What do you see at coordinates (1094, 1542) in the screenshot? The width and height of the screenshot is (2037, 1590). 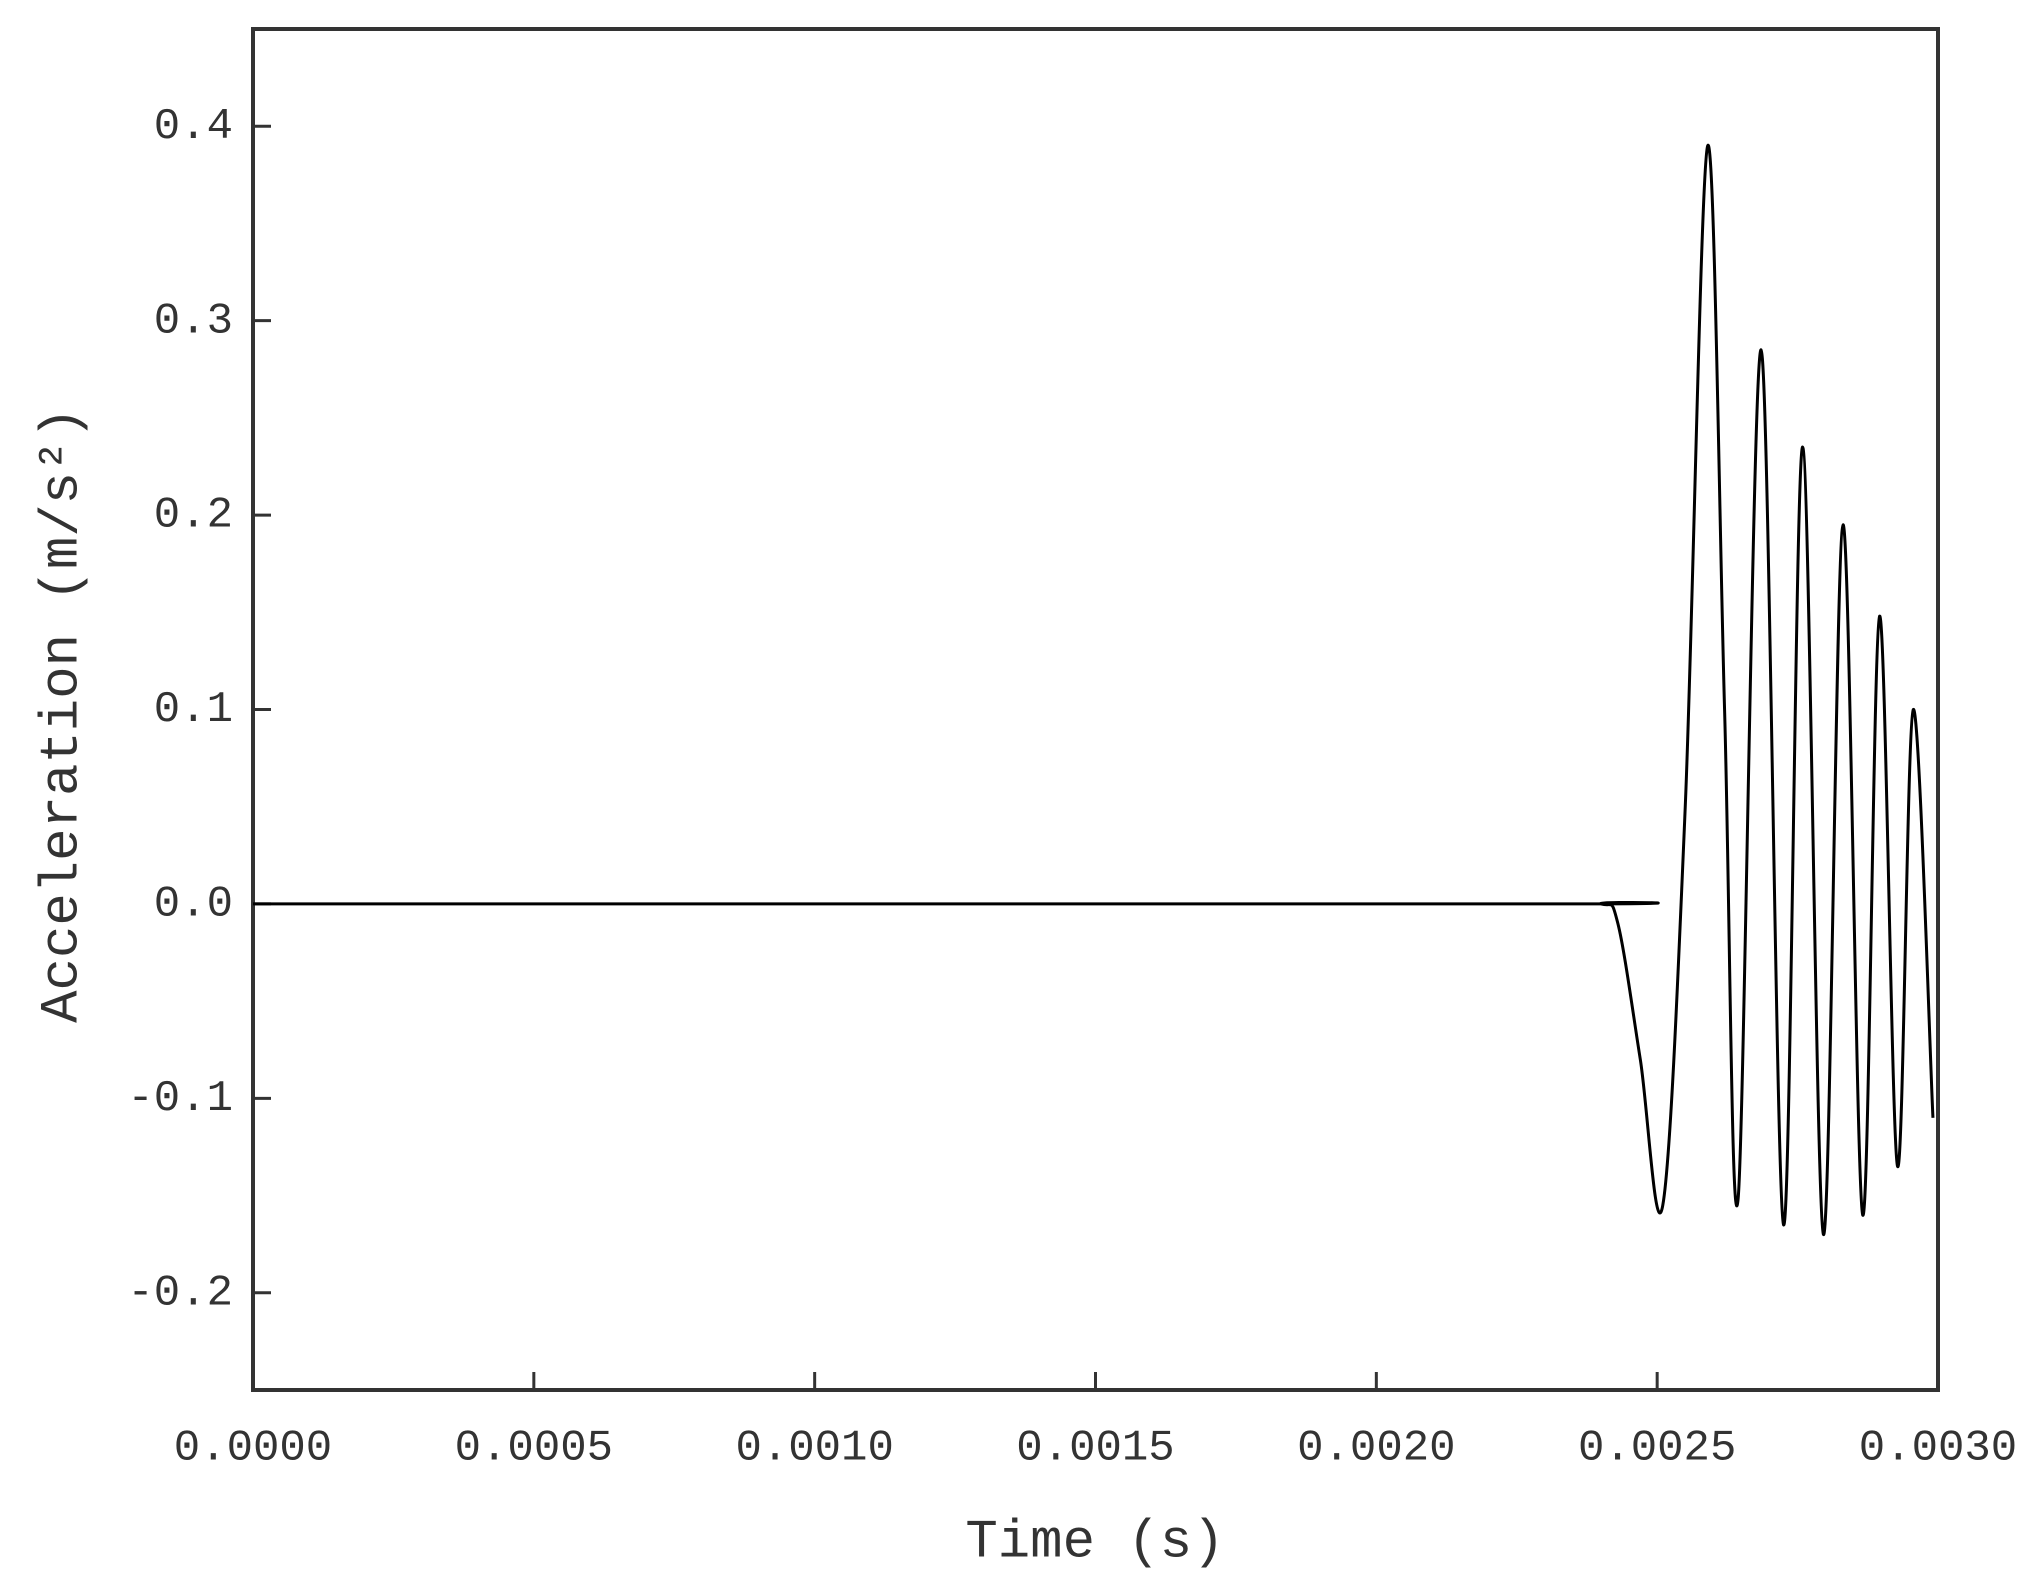 I see `x-axis-label: Time (s)` at bounding box center [1094, 1542].